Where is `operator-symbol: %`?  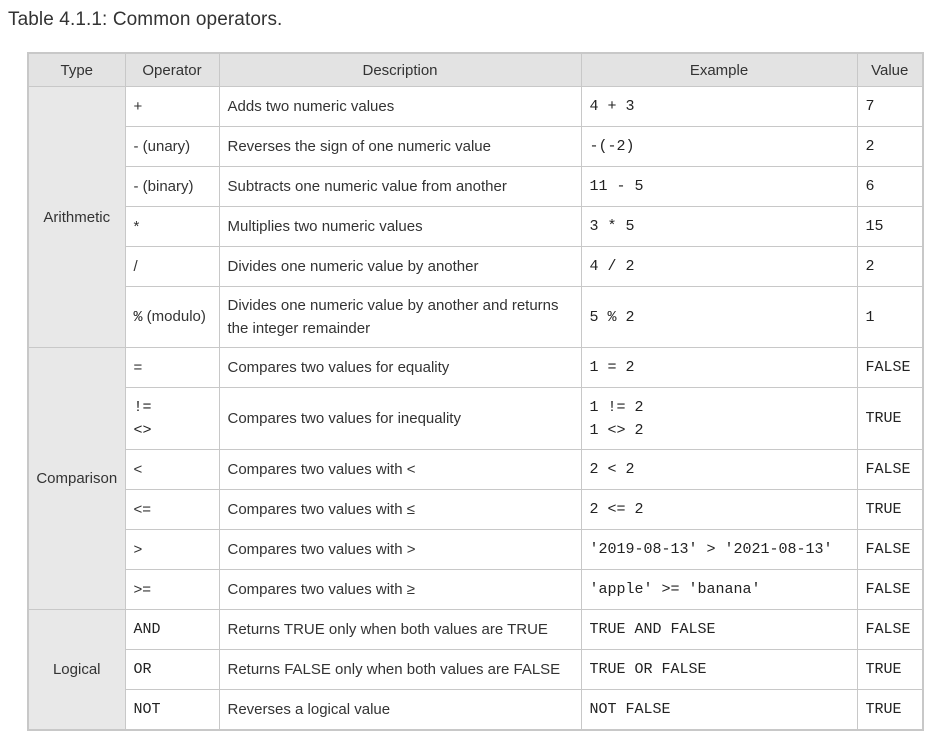 operator-symbol: % is located at coordinates (138, 317).